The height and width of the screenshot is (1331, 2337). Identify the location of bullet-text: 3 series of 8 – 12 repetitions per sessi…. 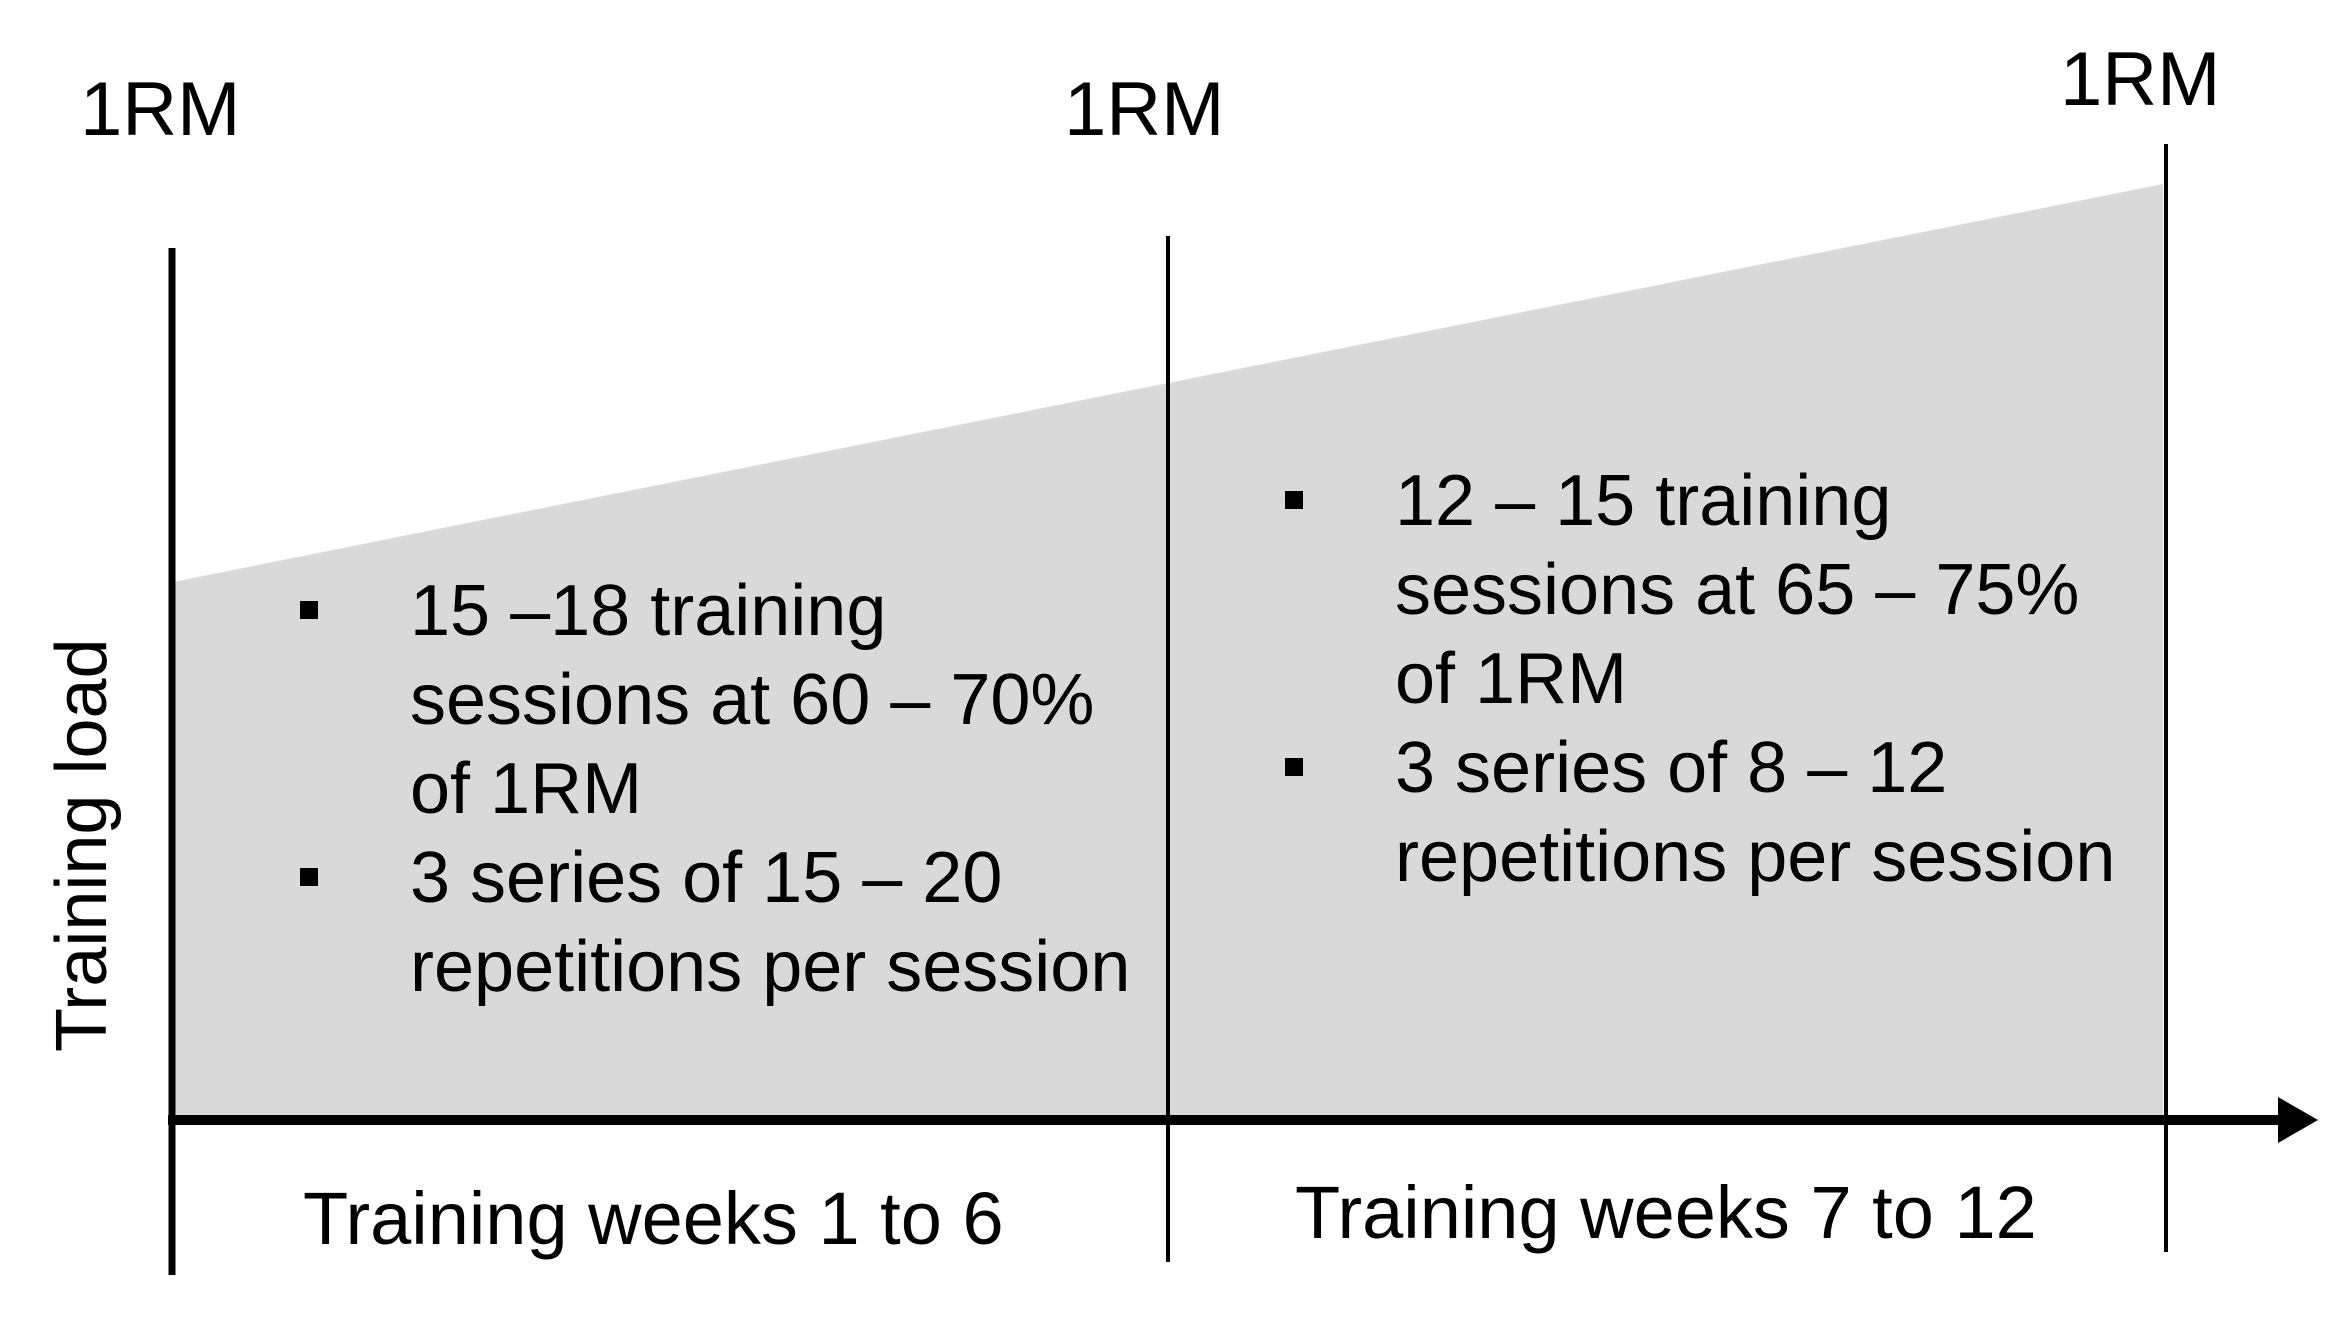
(1755, 812).